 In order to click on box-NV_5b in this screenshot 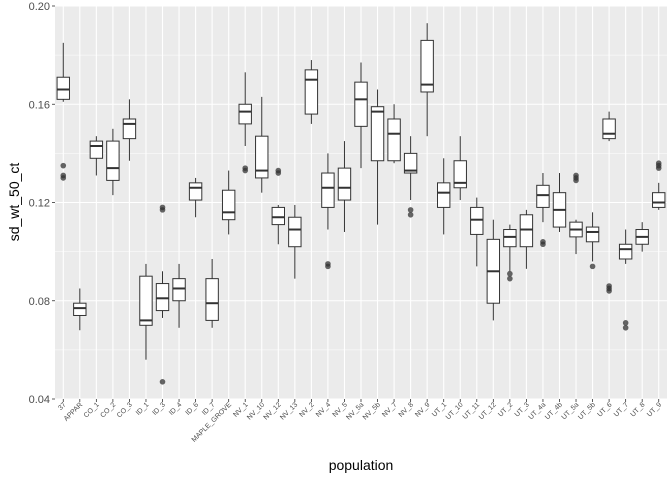, I will do `click(377, 157)`.